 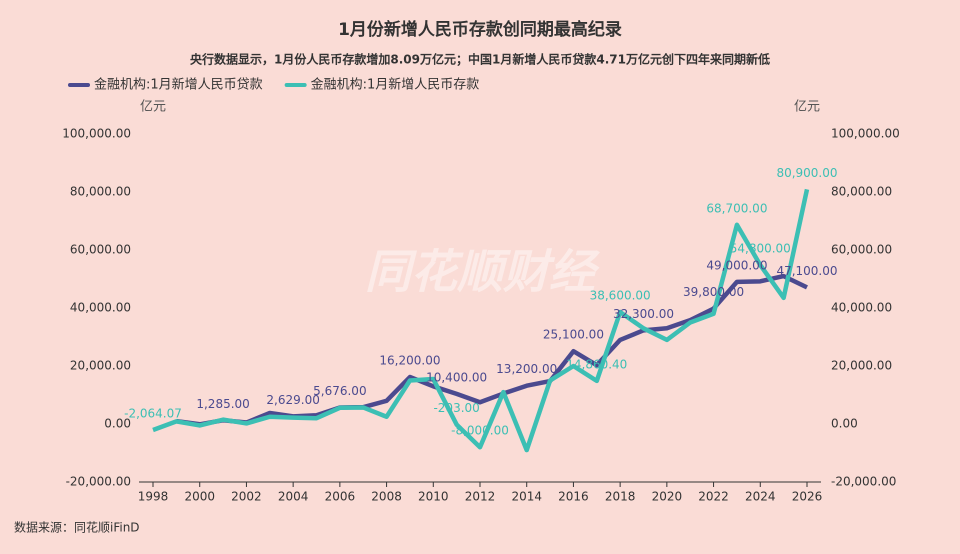 I want to click on data-label: 2,629.00, so click(x=292, y=400).